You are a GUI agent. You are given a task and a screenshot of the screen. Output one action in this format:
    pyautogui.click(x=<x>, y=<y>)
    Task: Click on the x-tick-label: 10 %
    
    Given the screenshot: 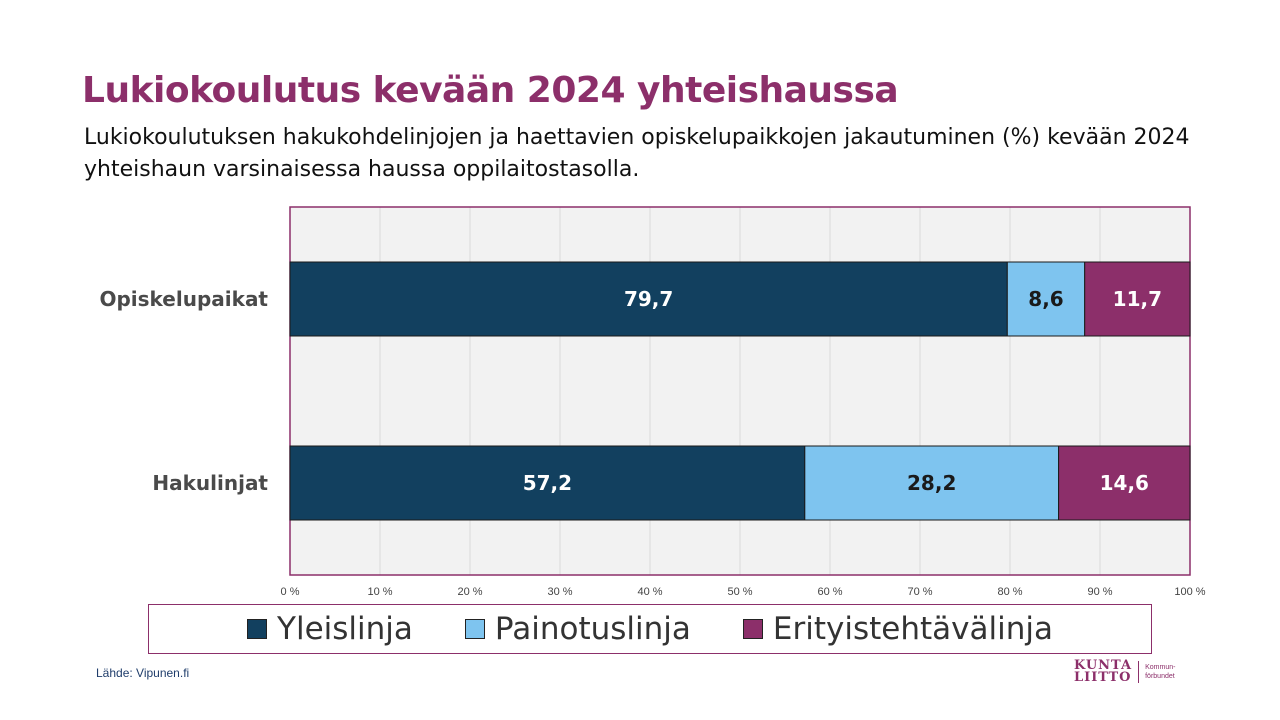 What is the action you would take?
    pyautogui.click(x=379, y=592)
    